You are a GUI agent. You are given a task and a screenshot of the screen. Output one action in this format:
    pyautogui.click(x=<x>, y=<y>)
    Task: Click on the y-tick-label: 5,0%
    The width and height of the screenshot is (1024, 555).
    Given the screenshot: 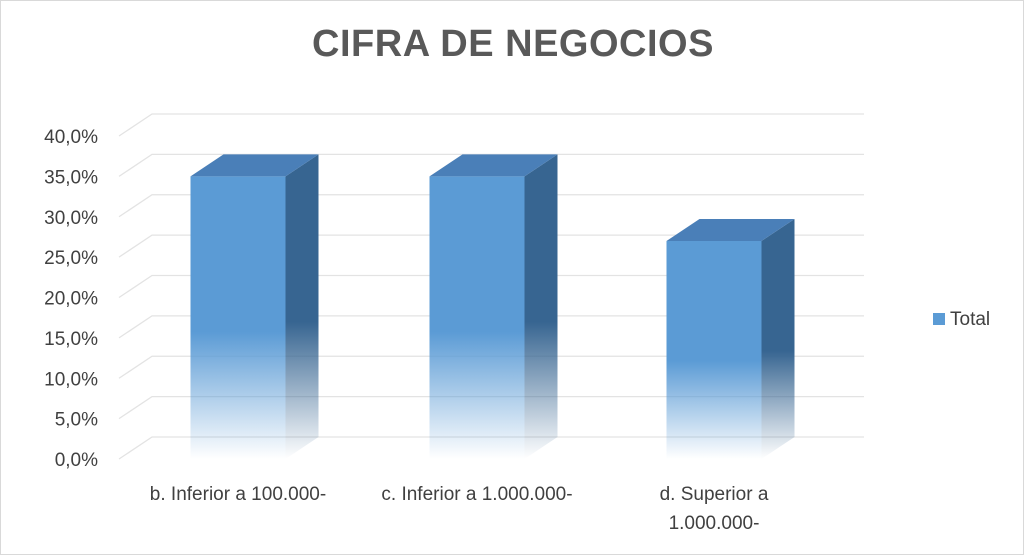 What is the action you would take?
    pyautogui.click(x=76, y=420)
    